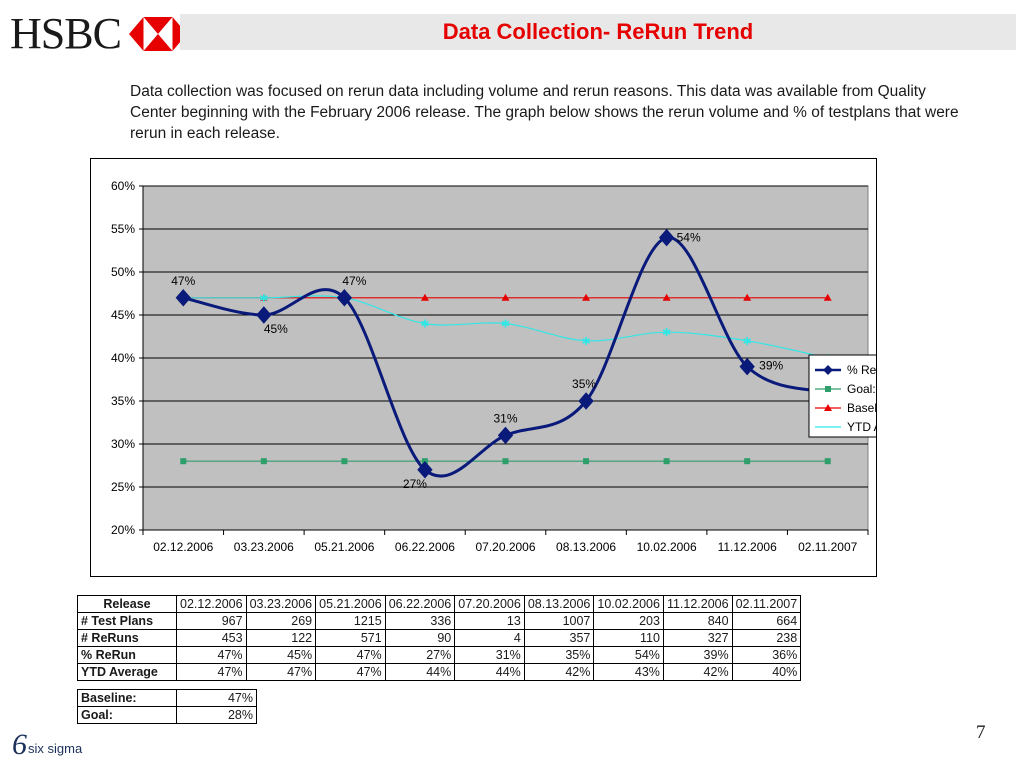 The width and height of the screenshot is (1024, 768). Describe the element at coordinates (123, 487) in the screenshot. I see `y-tick-label: 25%` at that location.